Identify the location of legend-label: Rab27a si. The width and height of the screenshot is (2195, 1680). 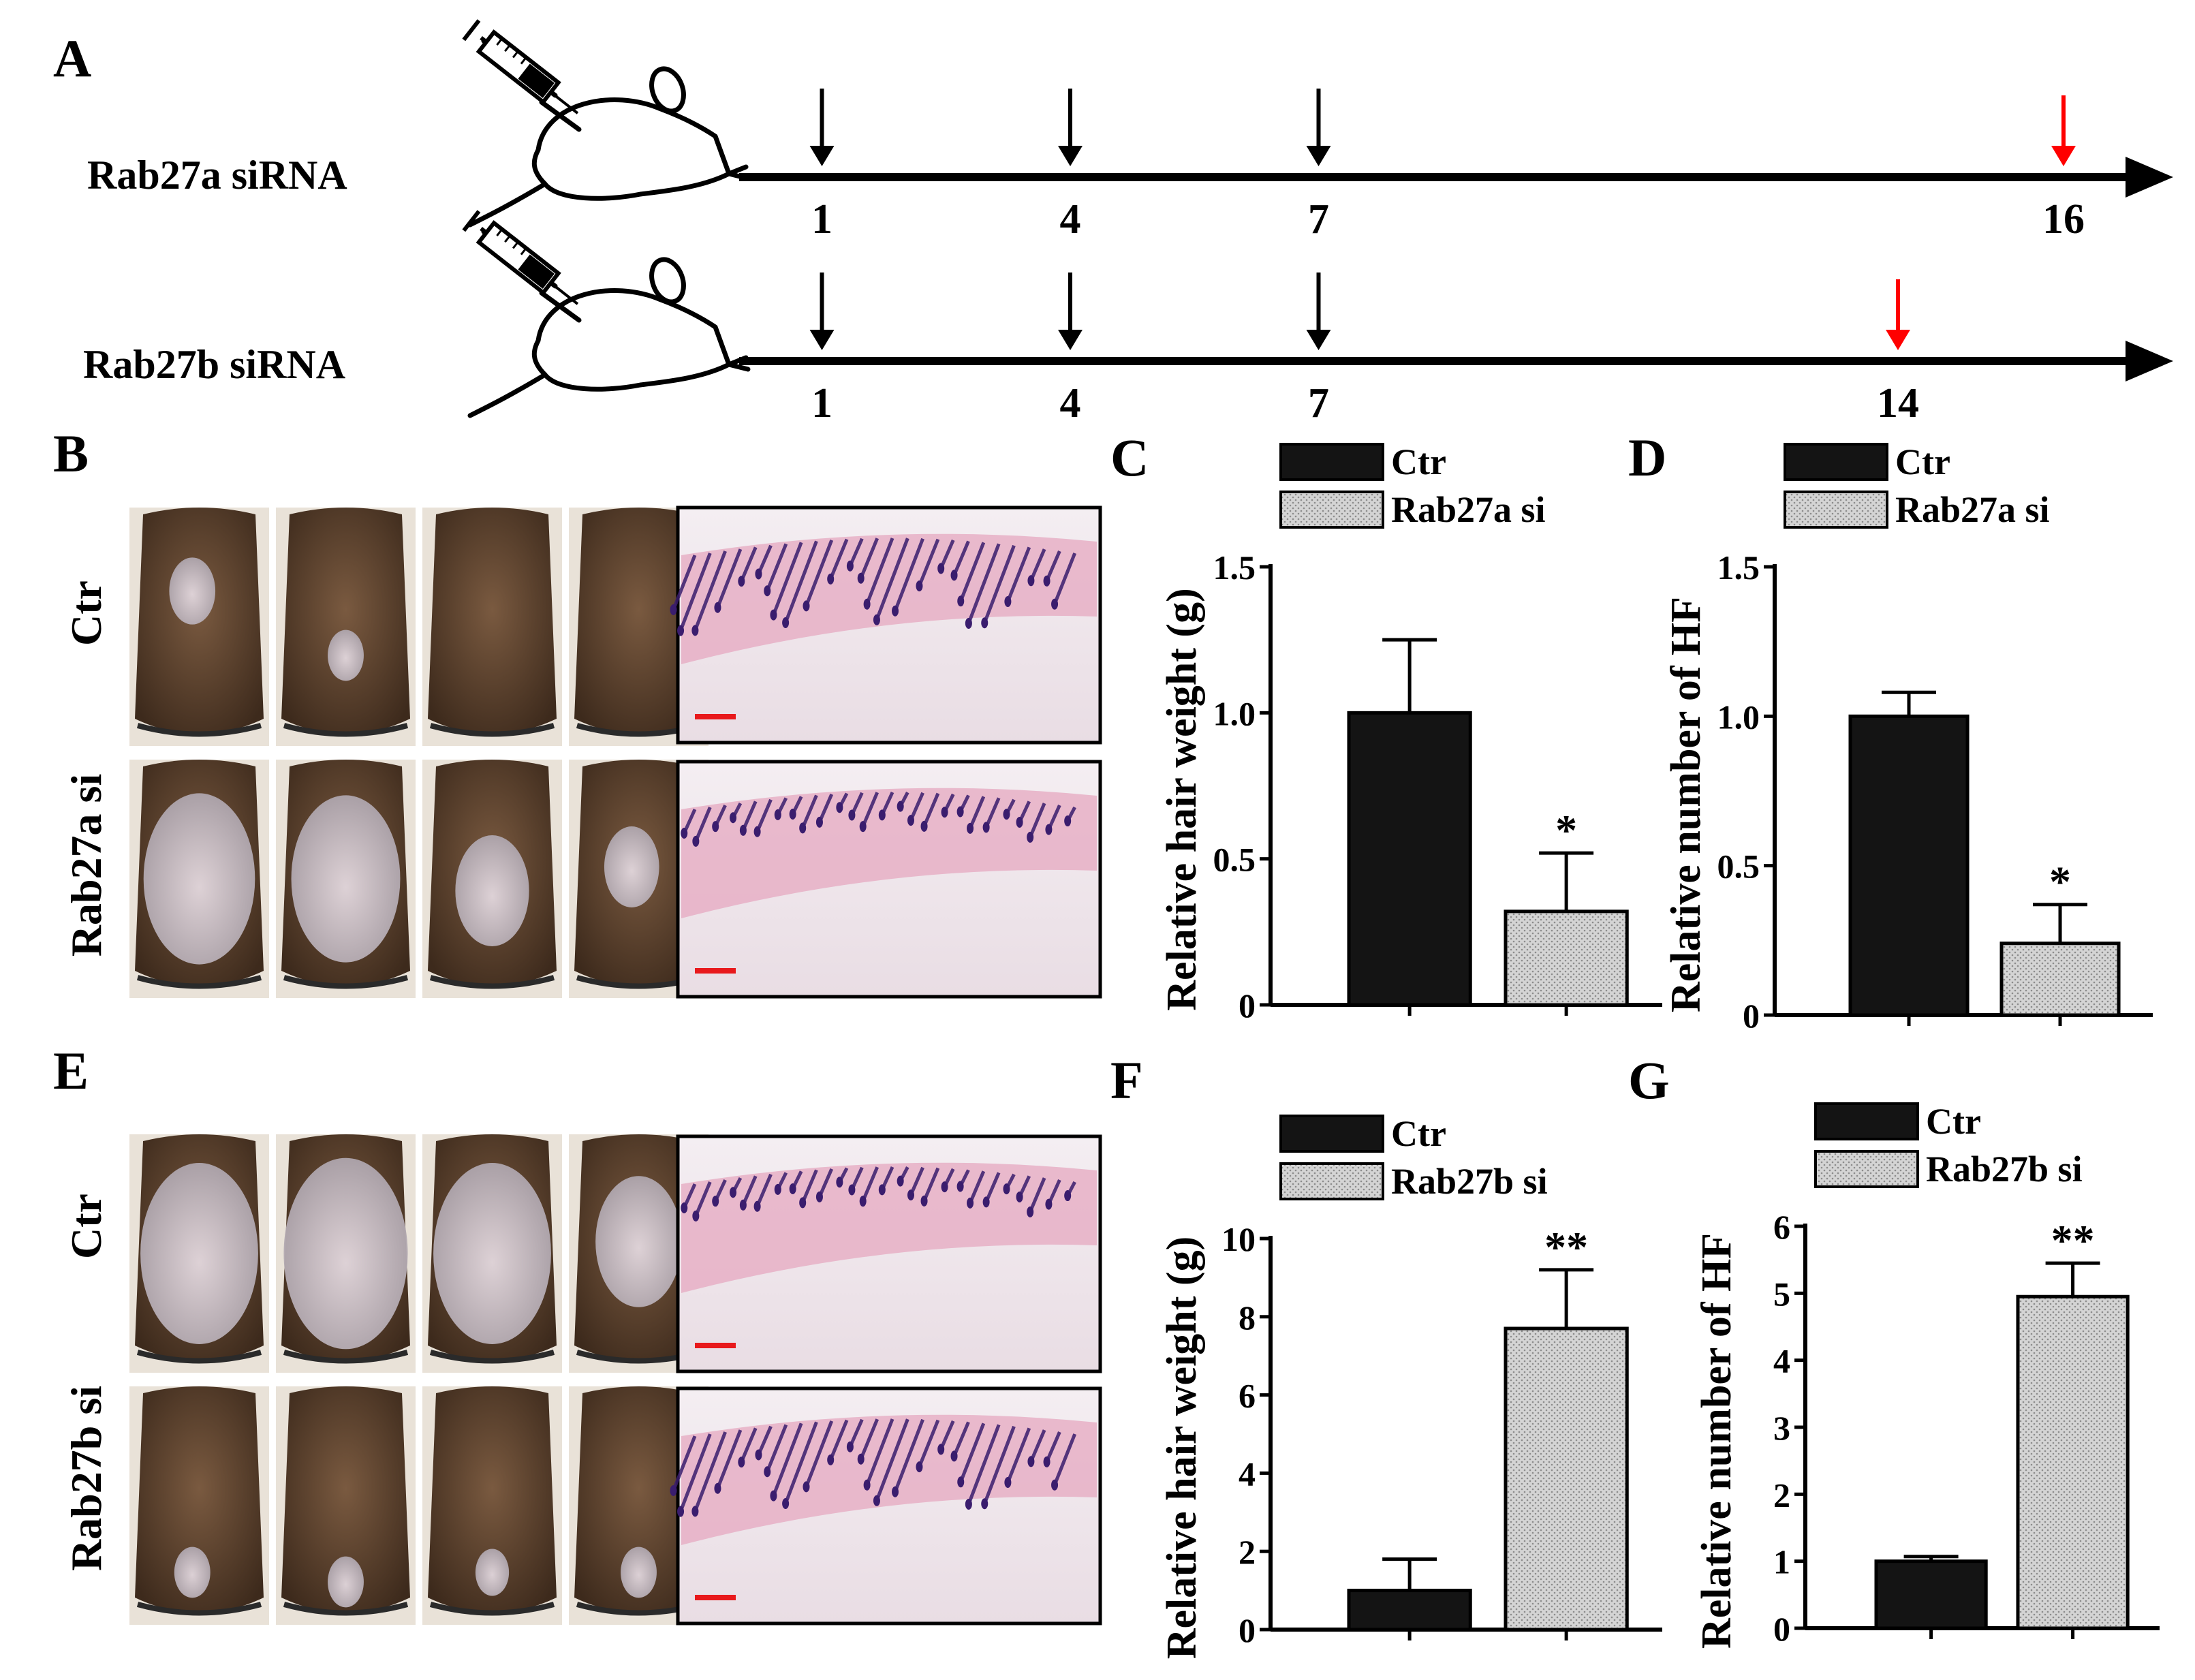
(1469, 509).